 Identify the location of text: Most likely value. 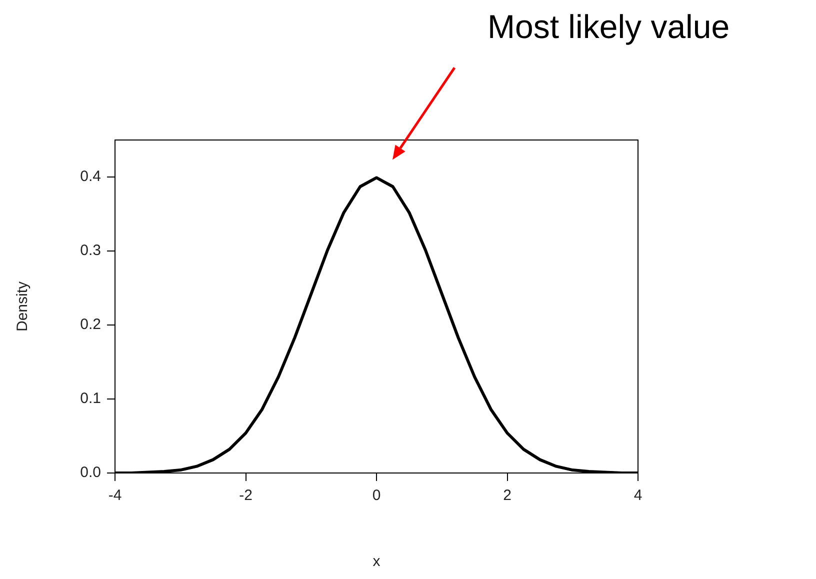
(609, 27).